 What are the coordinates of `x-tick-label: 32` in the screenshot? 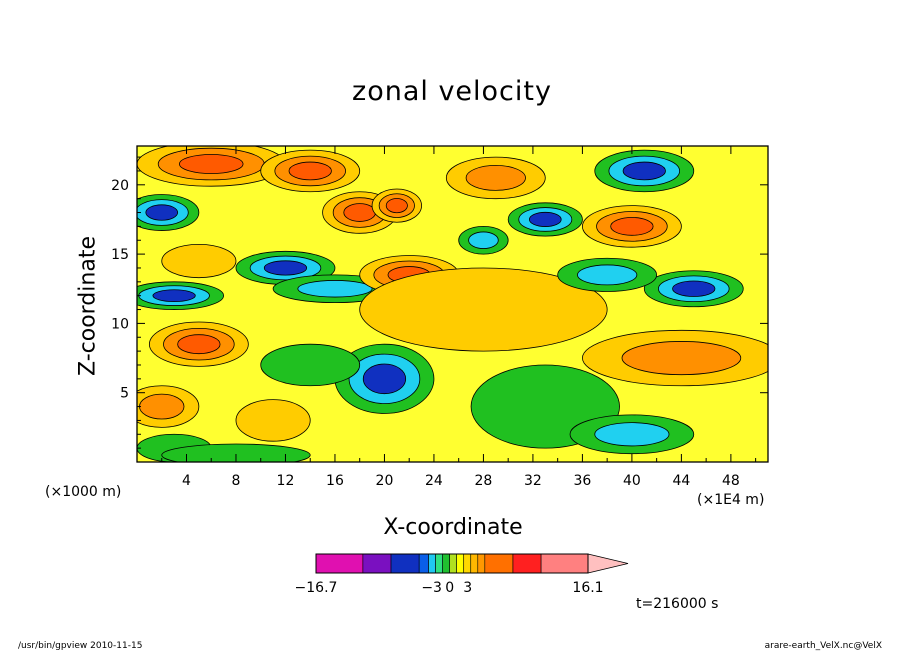 It's located at (533, 481).